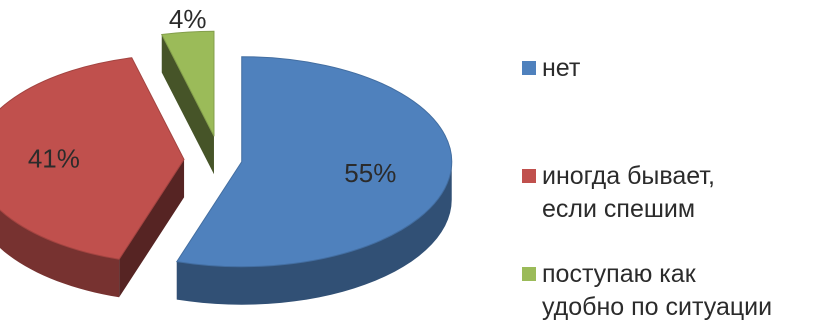 The image size is (814, 335). I want to click on legend-label-postupayu: поступаю как удобно по ситуации, so click(657, 290).